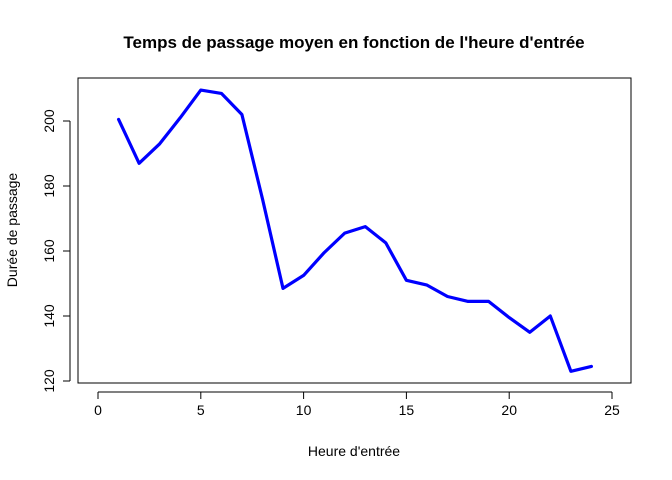 This screenshot has width=672, height=480. What do you see at coordinates (304, 410) in the screenshot?
I see `x-tick-label: 10` at bounding box center [304, 410].